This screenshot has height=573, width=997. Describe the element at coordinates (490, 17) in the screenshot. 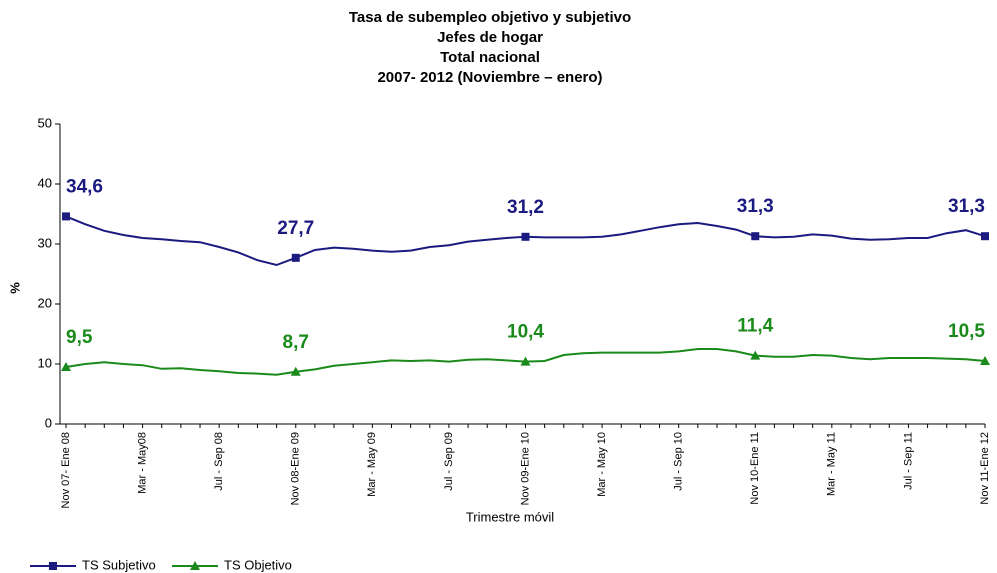

I see `chart-title: Tasa de subempleo objetivo y subjetivo` at that location.